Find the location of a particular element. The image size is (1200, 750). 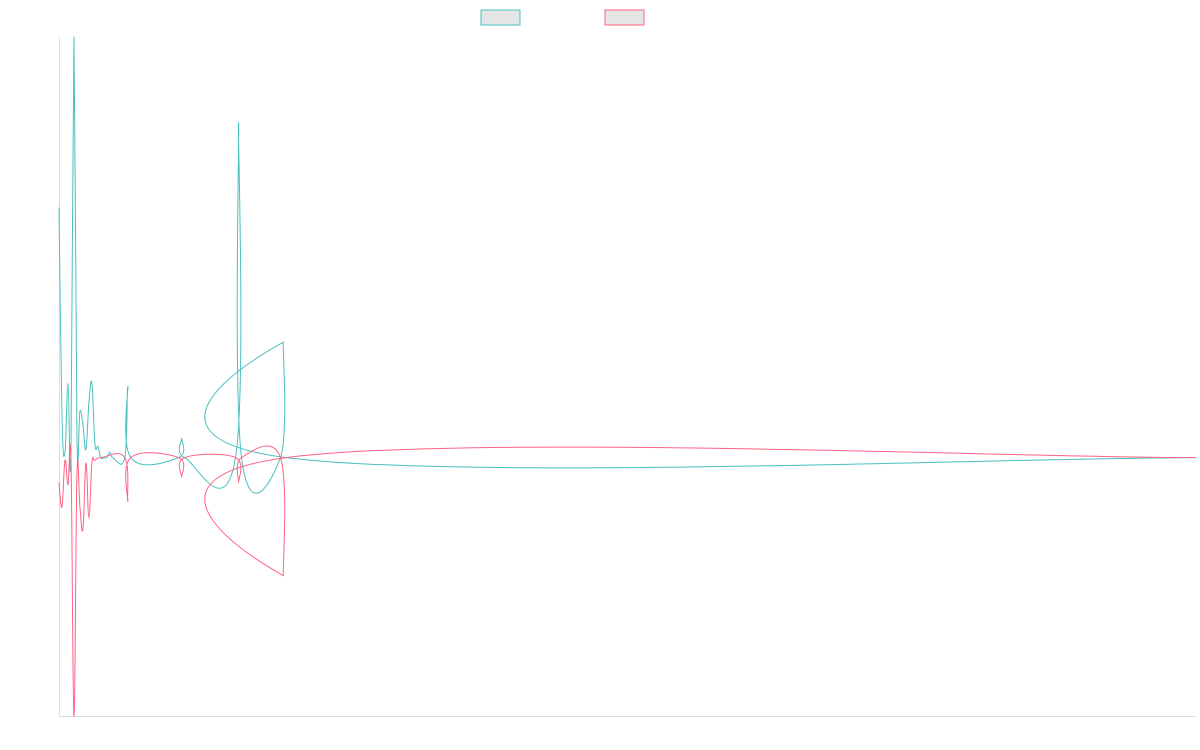

legend-item-series-a is located at coordinates (500, 17).